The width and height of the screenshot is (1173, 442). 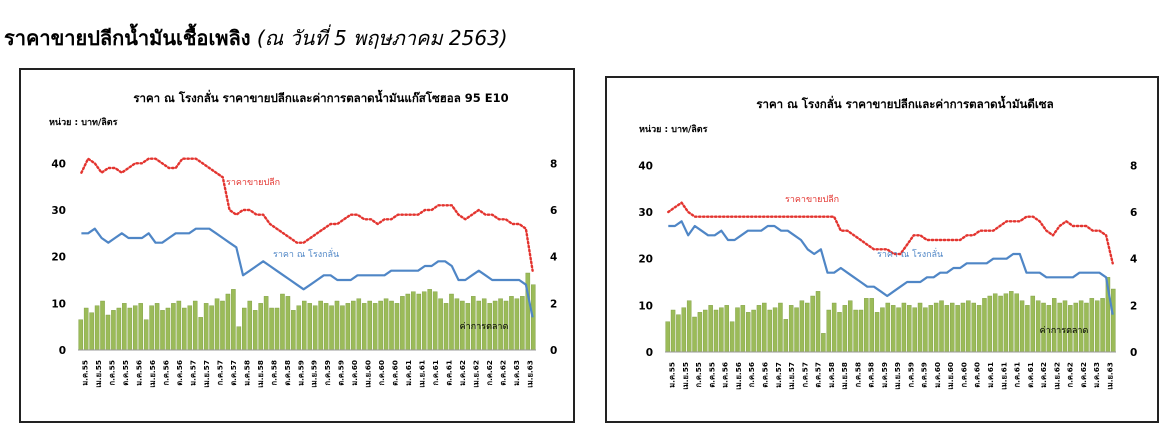 I want to click on y-left-tick-label: 10, so click(x=645, y=306).